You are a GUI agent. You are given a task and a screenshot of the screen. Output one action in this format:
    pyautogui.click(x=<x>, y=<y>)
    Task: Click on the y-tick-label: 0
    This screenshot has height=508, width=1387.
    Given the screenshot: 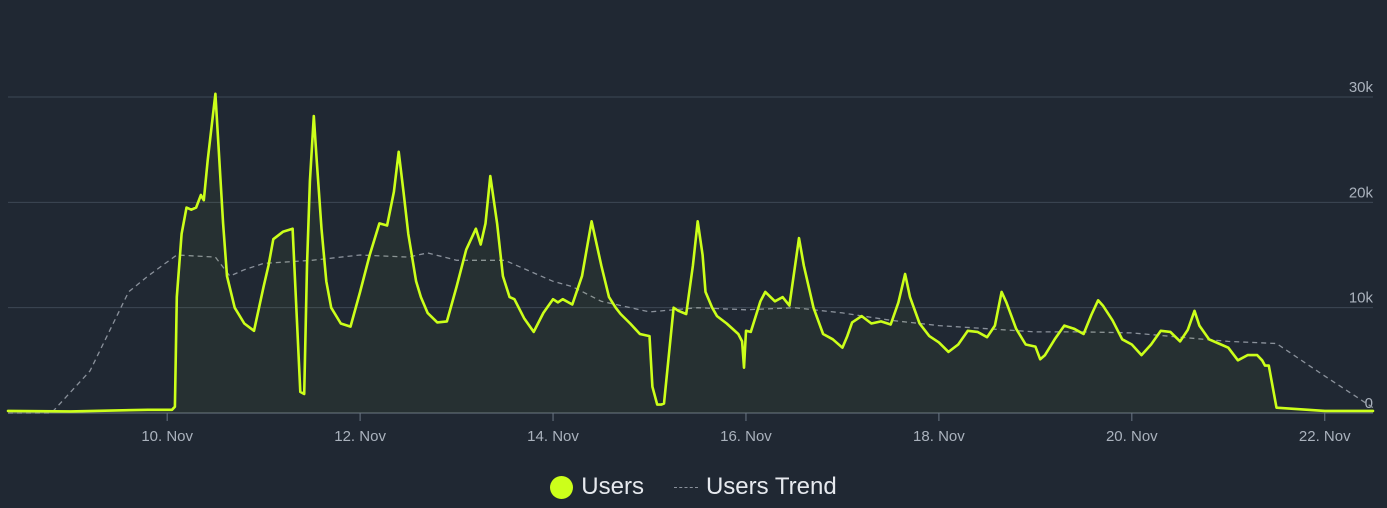 What is the action you would take?
    pyautogui.click(x=1369, y=403)
    